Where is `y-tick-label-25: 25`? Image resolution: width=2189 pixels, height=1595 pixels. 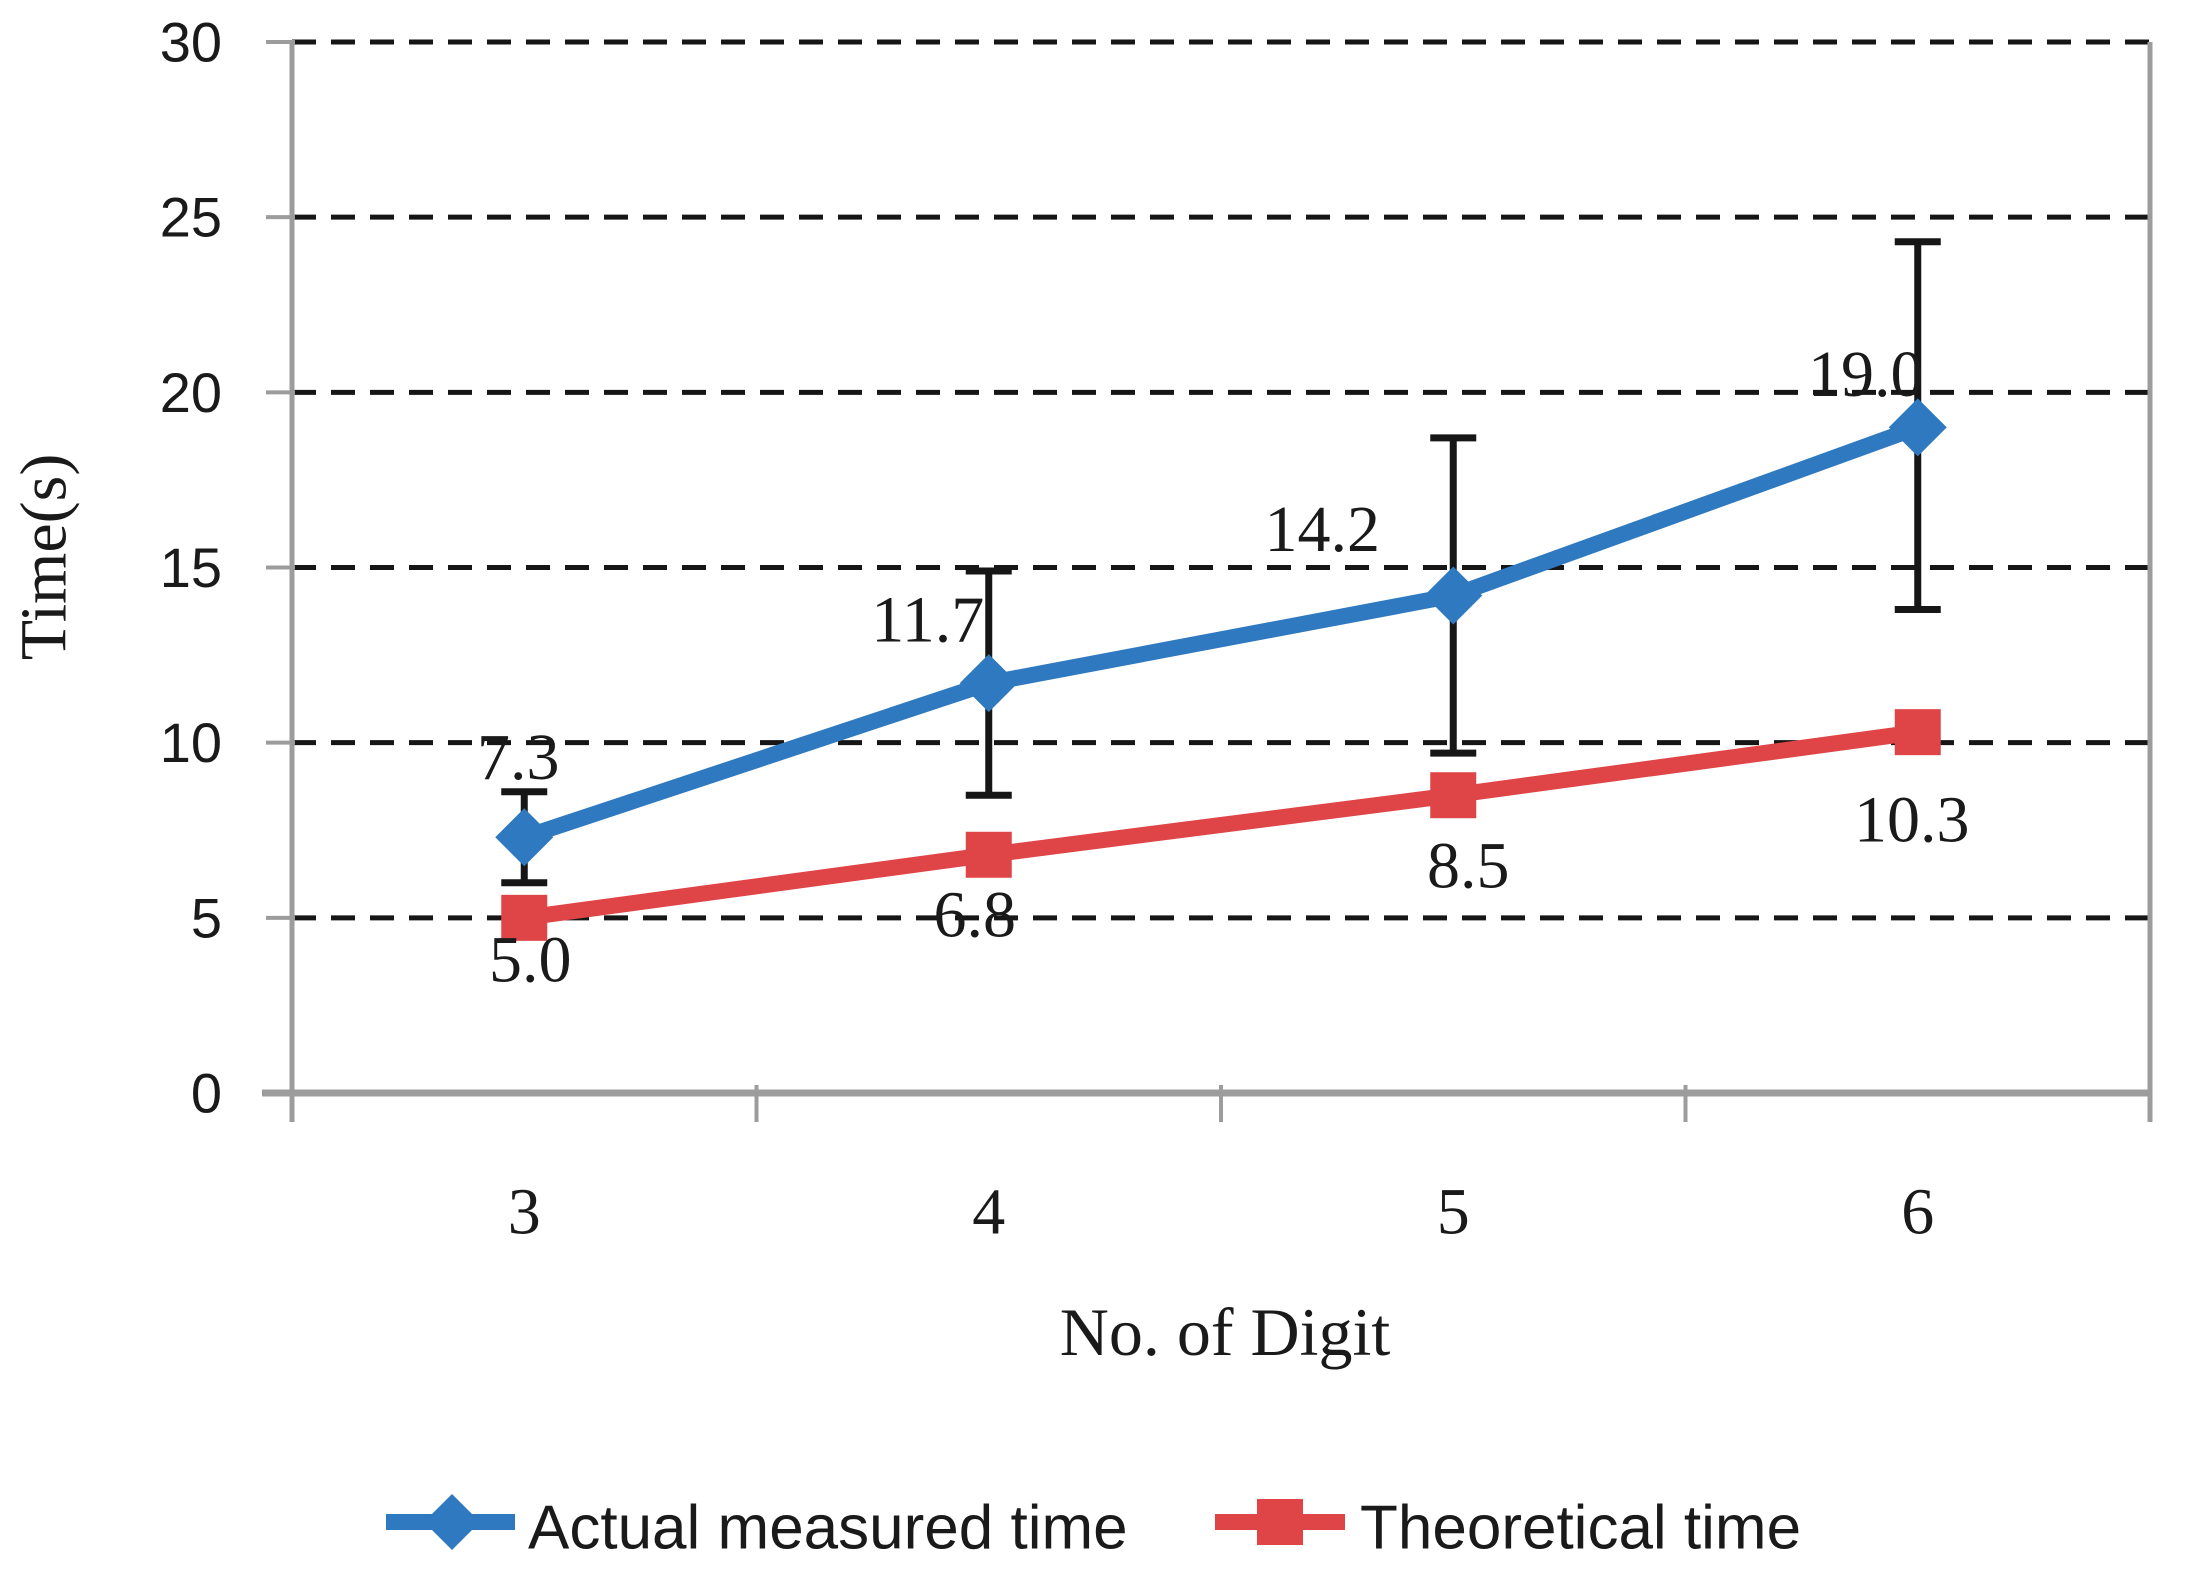 y-tick-label-25: 25 is located at coordinates (191, 217).